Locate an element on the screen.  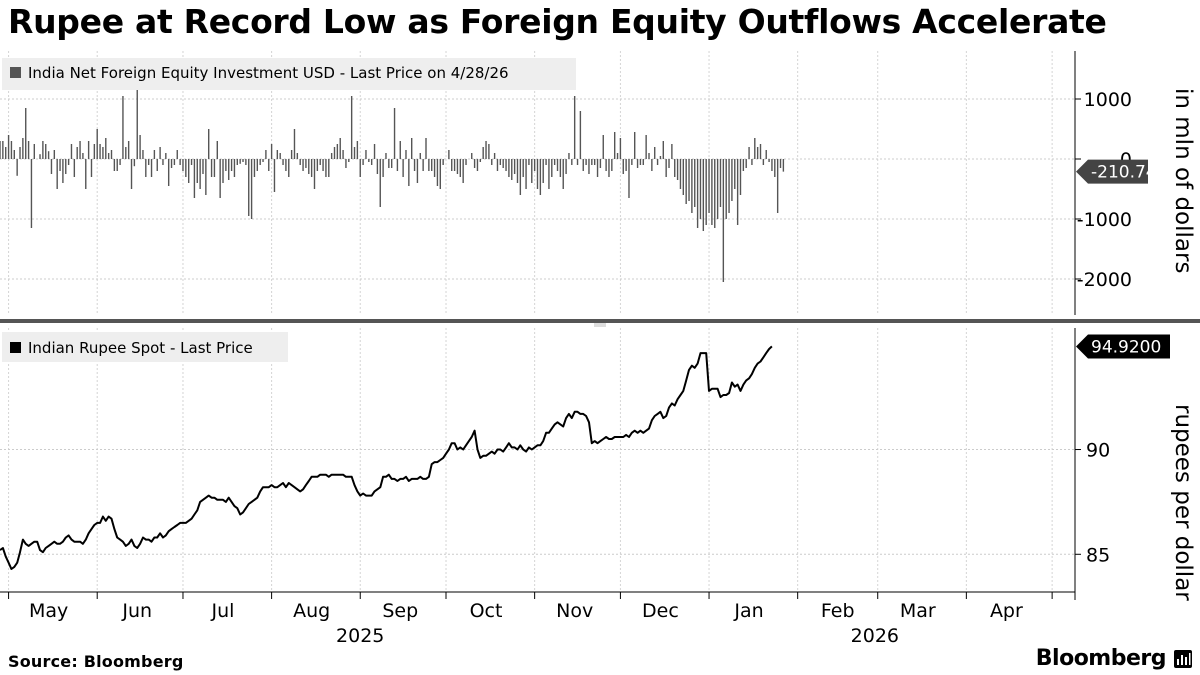
bottom-y-axis: 90 85 is located at coordinates (1092, 464).